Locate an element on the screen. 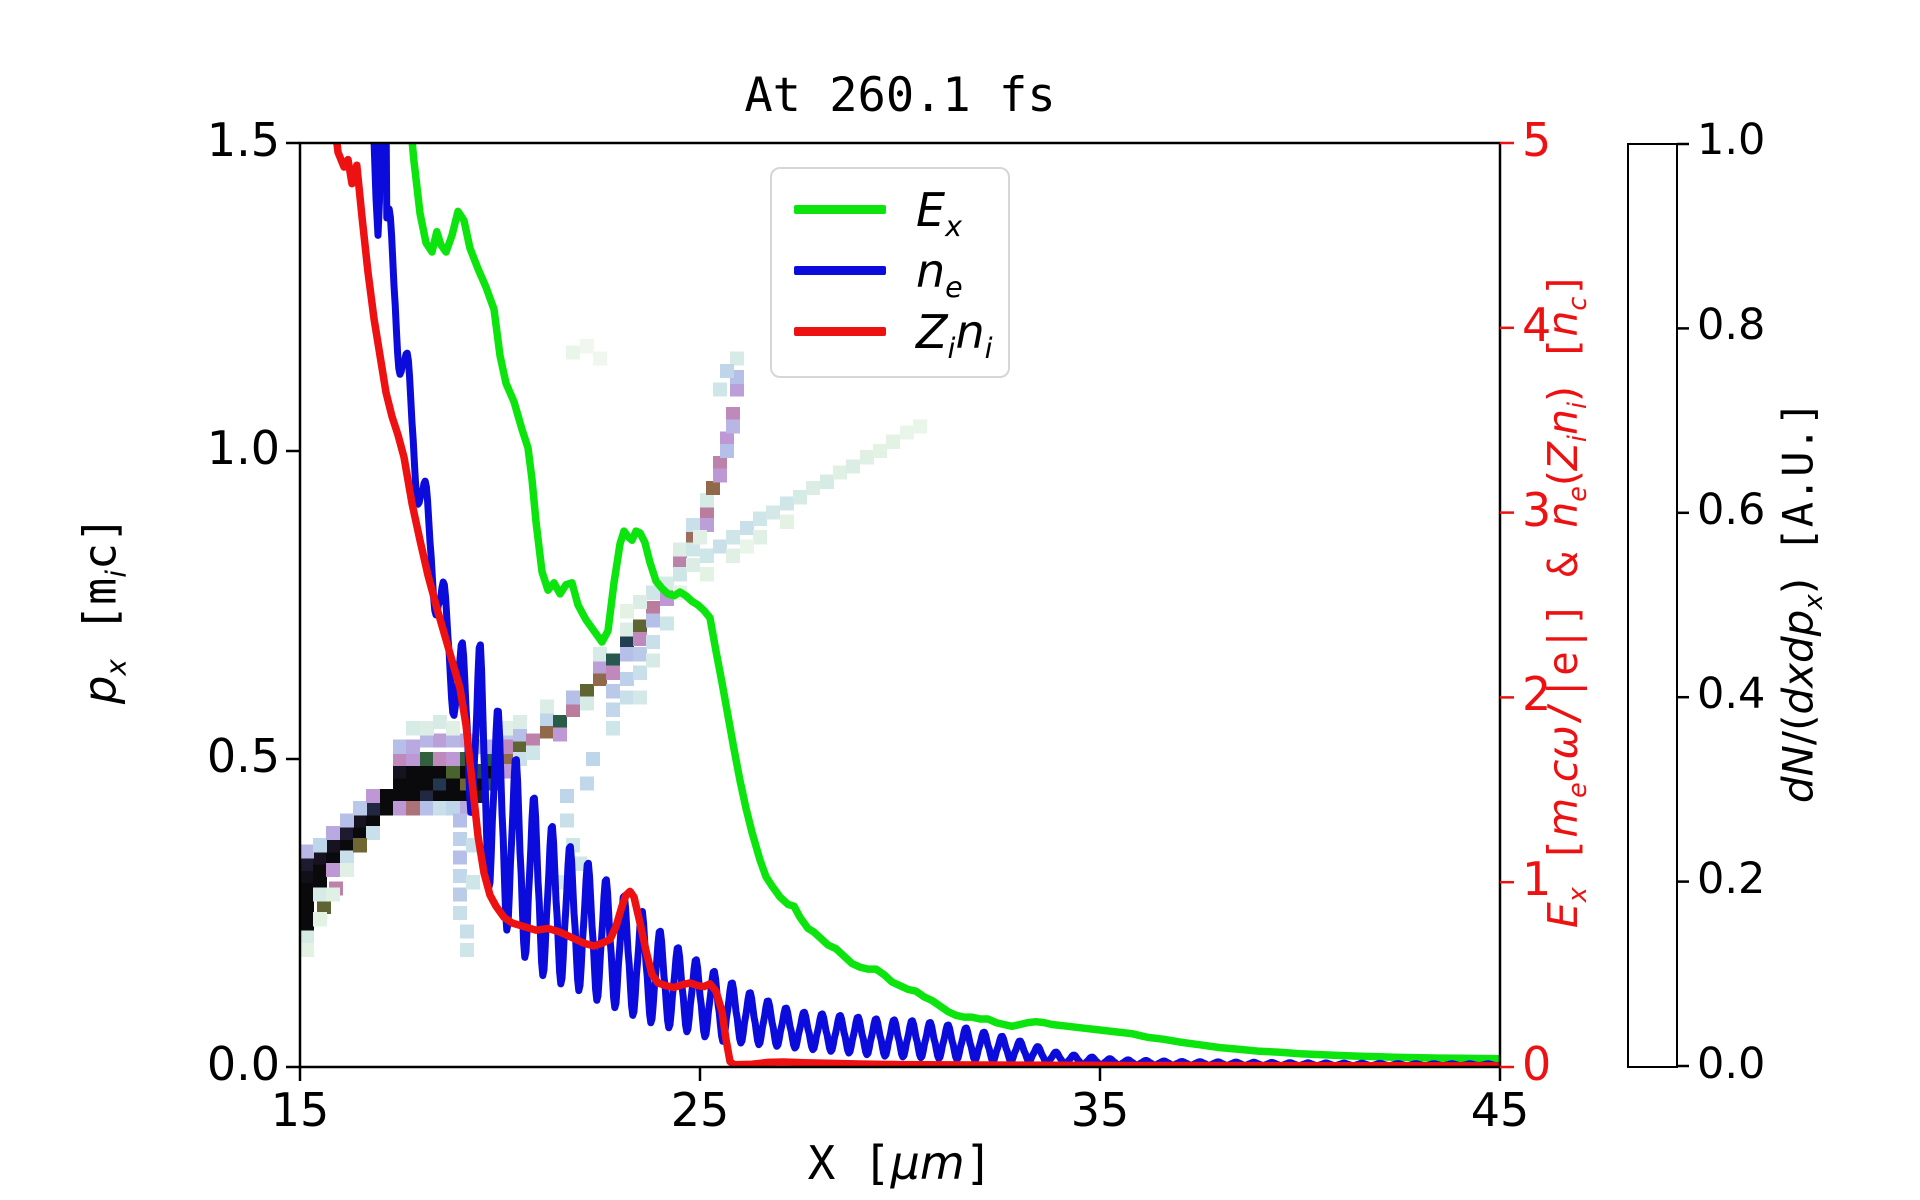 The height and width of the screenshot is (1200, 1920). legend-item-zini: Zini is located at coordinates (890, 333).